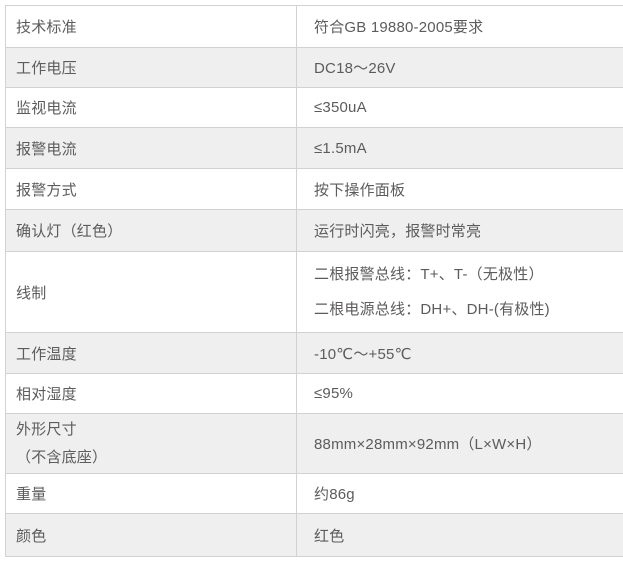 Image resolution: width=623 pixels, height=562 pixels. I want to click on spec-value-text: 按下操作面板, so click(360, 190).